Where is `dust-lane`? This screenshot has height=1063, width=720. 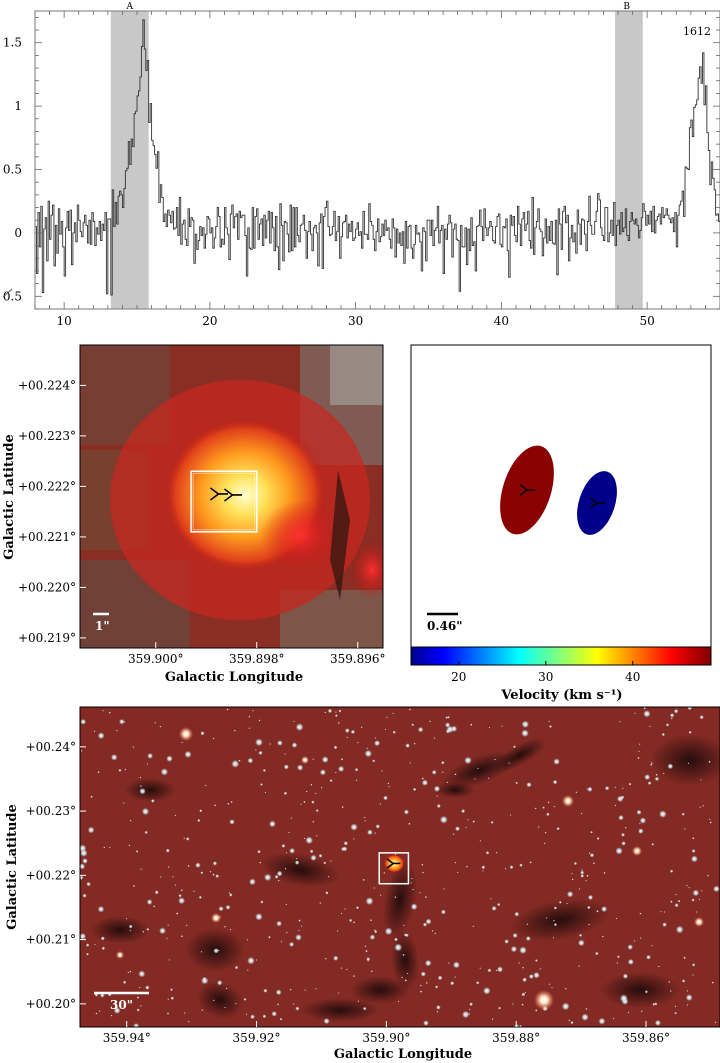
dust-lane is located at coordinates (120, 930).